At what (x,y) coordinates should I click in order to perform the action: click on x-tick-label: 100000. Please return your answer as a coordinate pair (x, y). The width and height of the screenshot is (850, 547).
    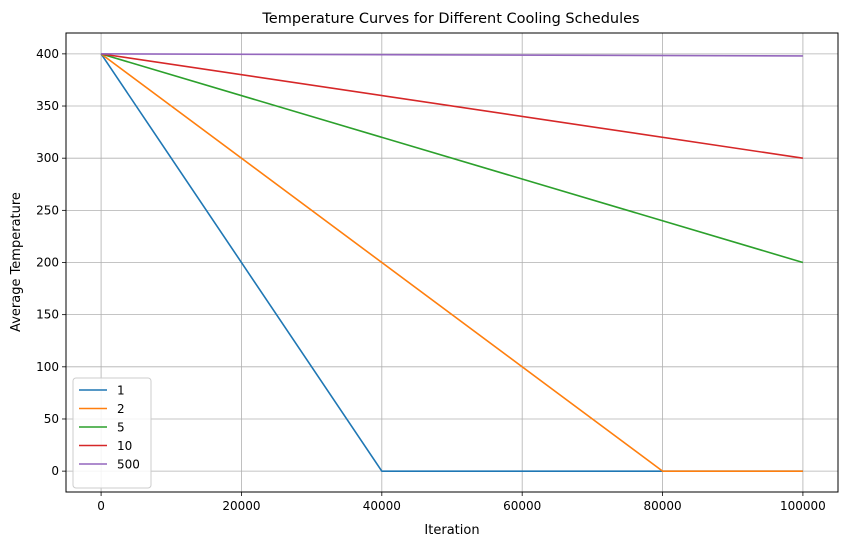
    Looking at the image, I should click on (803, 506).